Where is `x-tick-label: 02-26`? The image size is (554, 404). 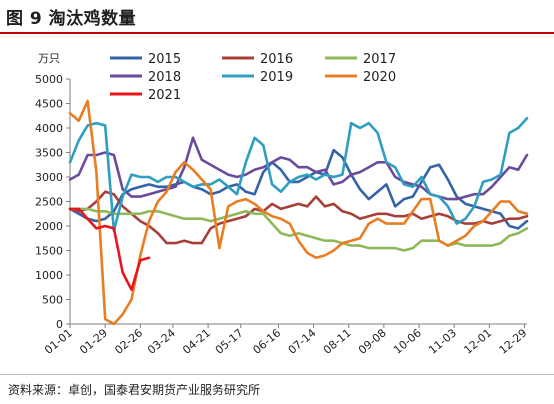 x-tick-label: 02-26 is located at coordinates (128, 341).